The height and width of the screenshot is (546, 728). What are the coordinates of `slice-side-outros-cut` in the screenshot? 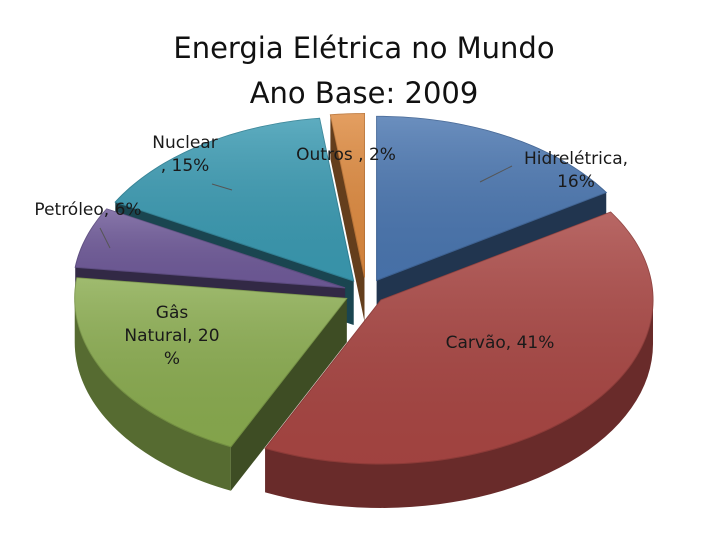 It's located at (347, 218).